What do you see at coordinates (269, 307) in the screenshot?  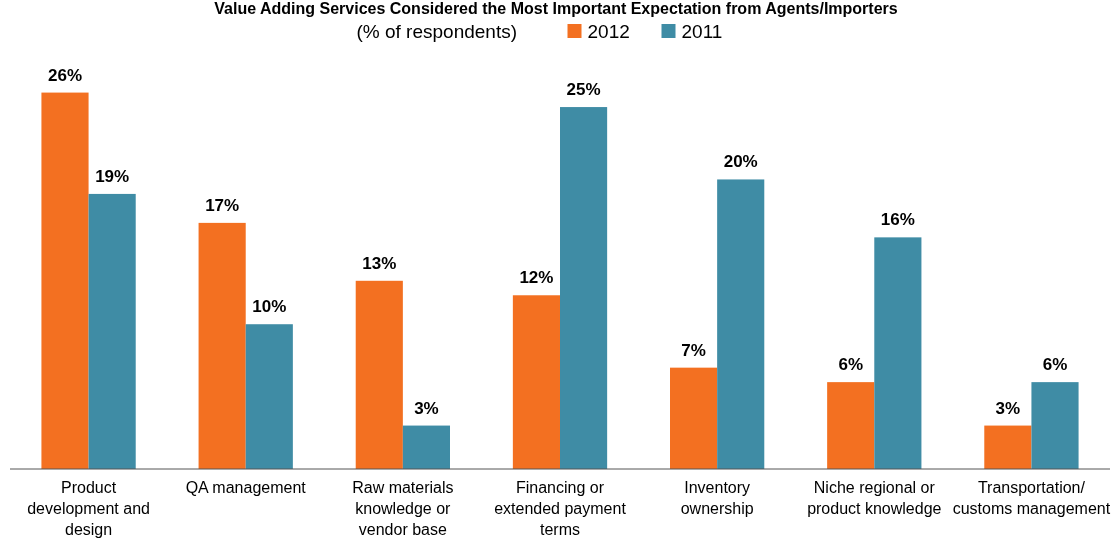 I see `data-label: 10%` at bounding box center [269, 307].